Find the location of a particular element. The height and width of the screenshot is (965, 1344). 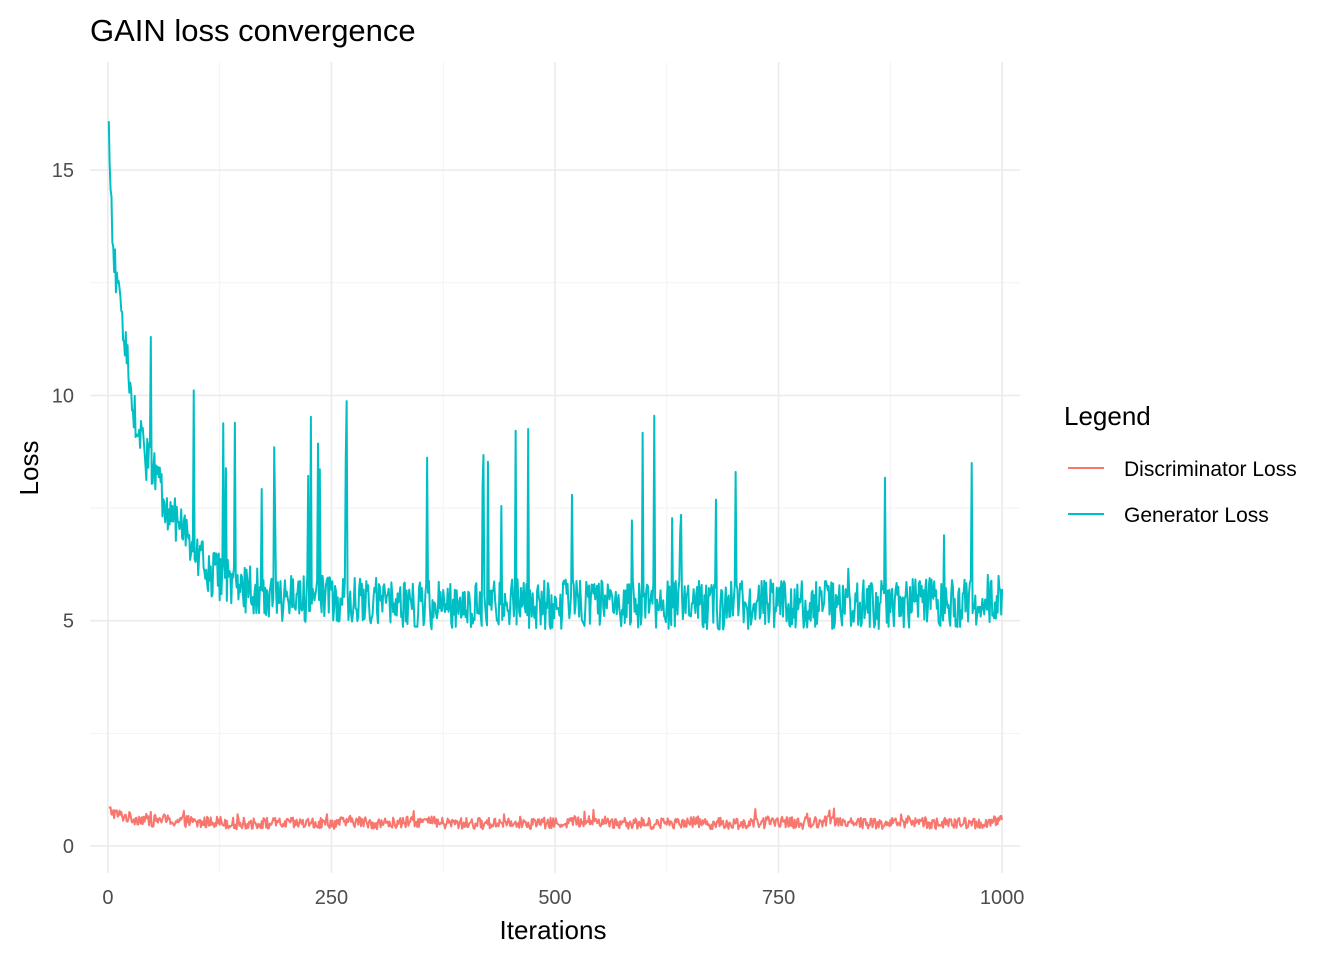

x-tick-label: 1000 is located at coordinates (1002, 898).